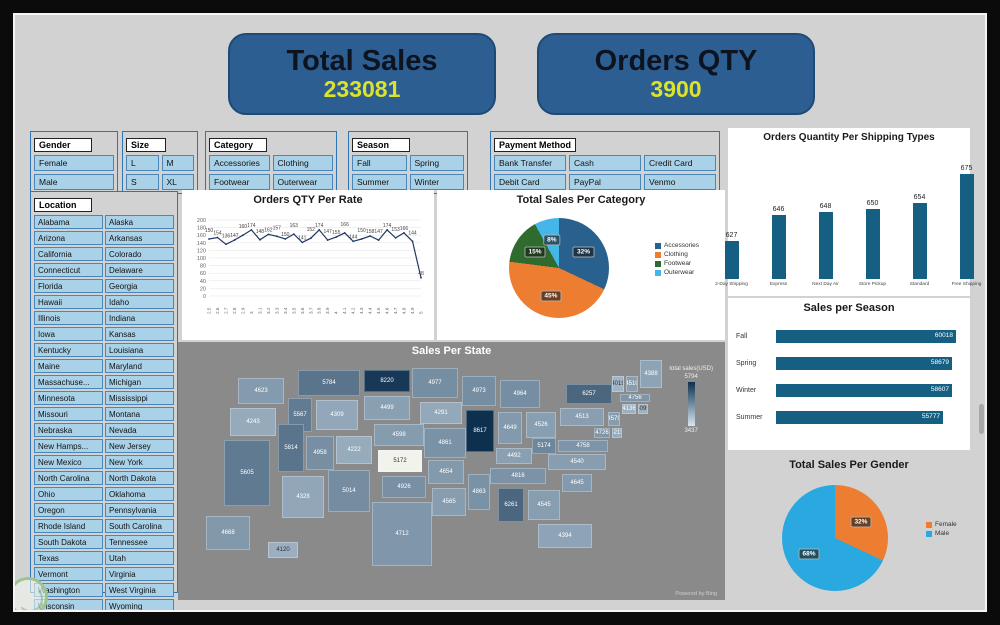  Describe the element at coordinates (68, 270) in the screenshot. I see `location-option: Connecticut` at that location.